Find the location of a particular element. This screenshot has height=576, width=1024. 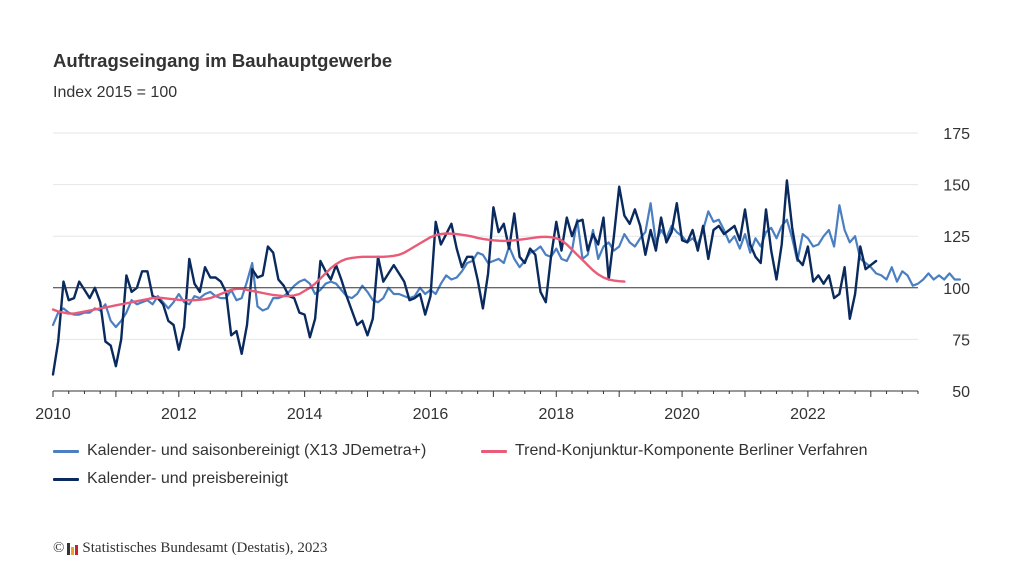

x-tick-label-2014: 2014 is located at coordinates (305, 414).